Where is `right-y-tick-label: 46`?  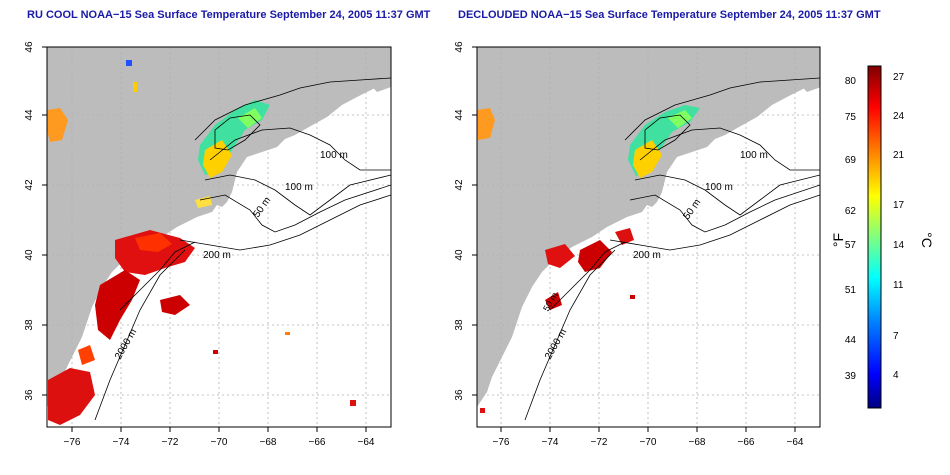
right-y-tick-label: 46 is located at coordinates (459, 47).